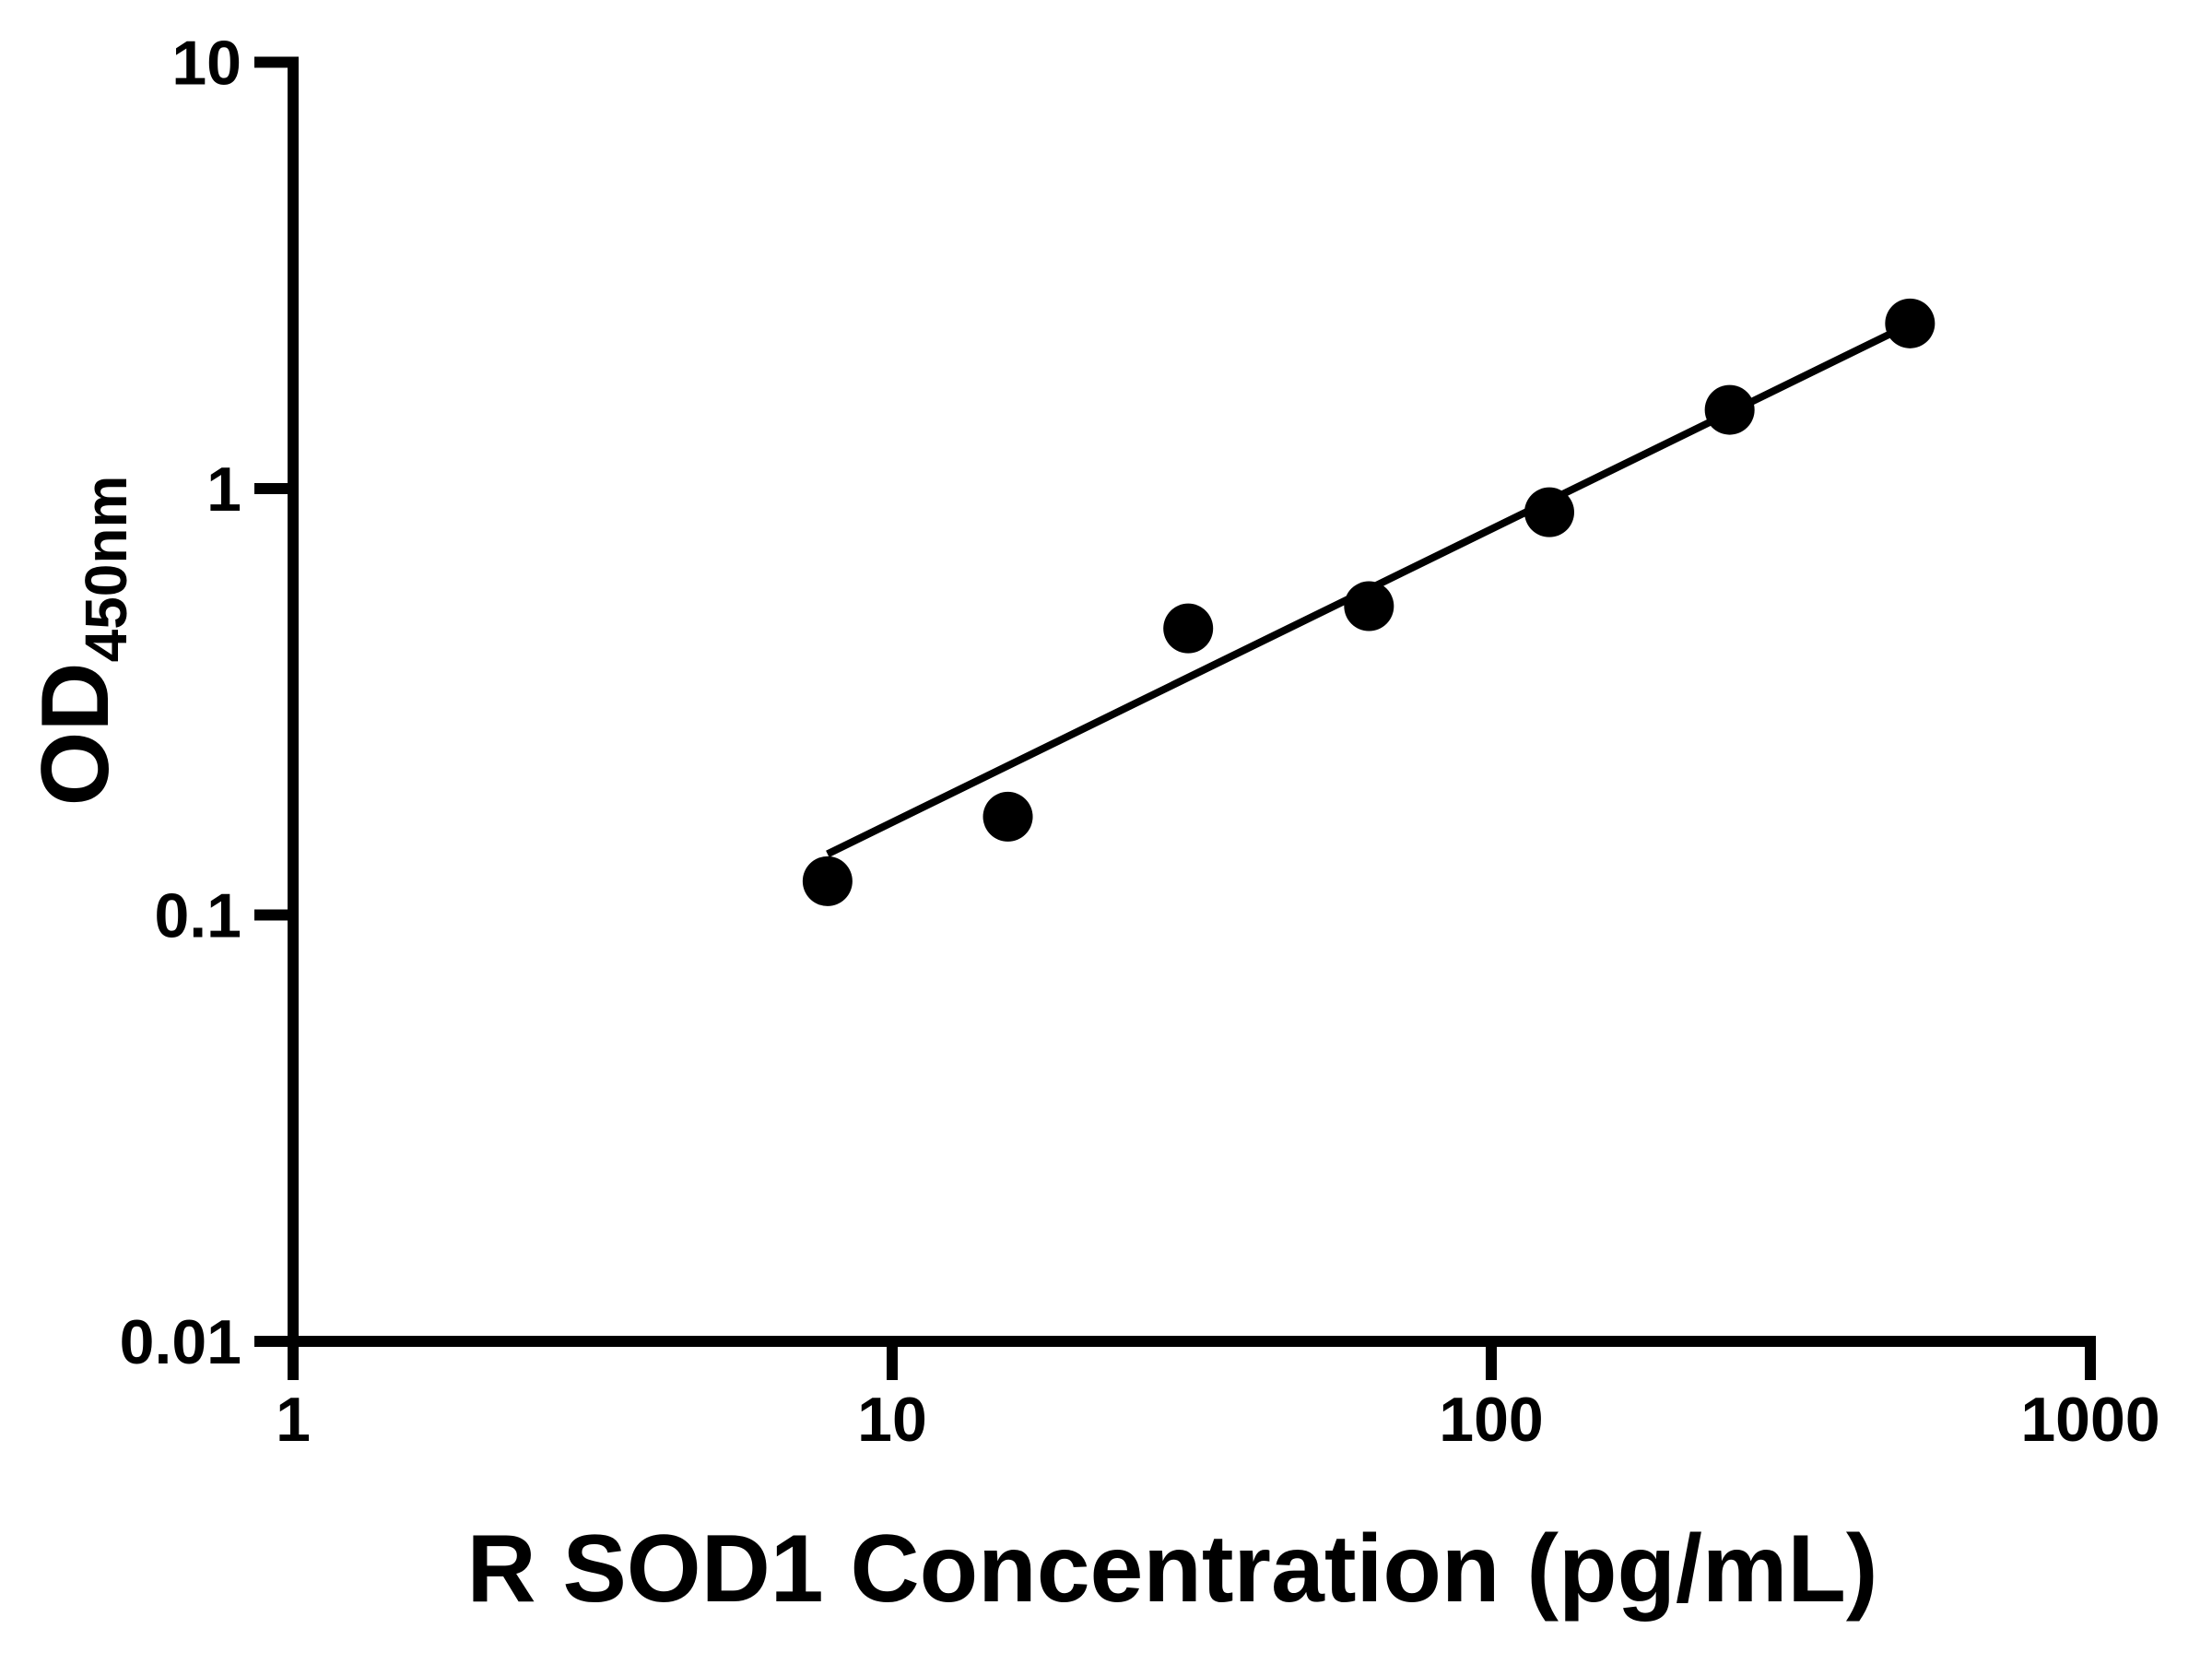 This screenshot has height=1664, width=2212. What do you see at coordinates (892, 1420) in the screenshot?
I see `x-tick-label: 10` at bounding box center [892, 1420].